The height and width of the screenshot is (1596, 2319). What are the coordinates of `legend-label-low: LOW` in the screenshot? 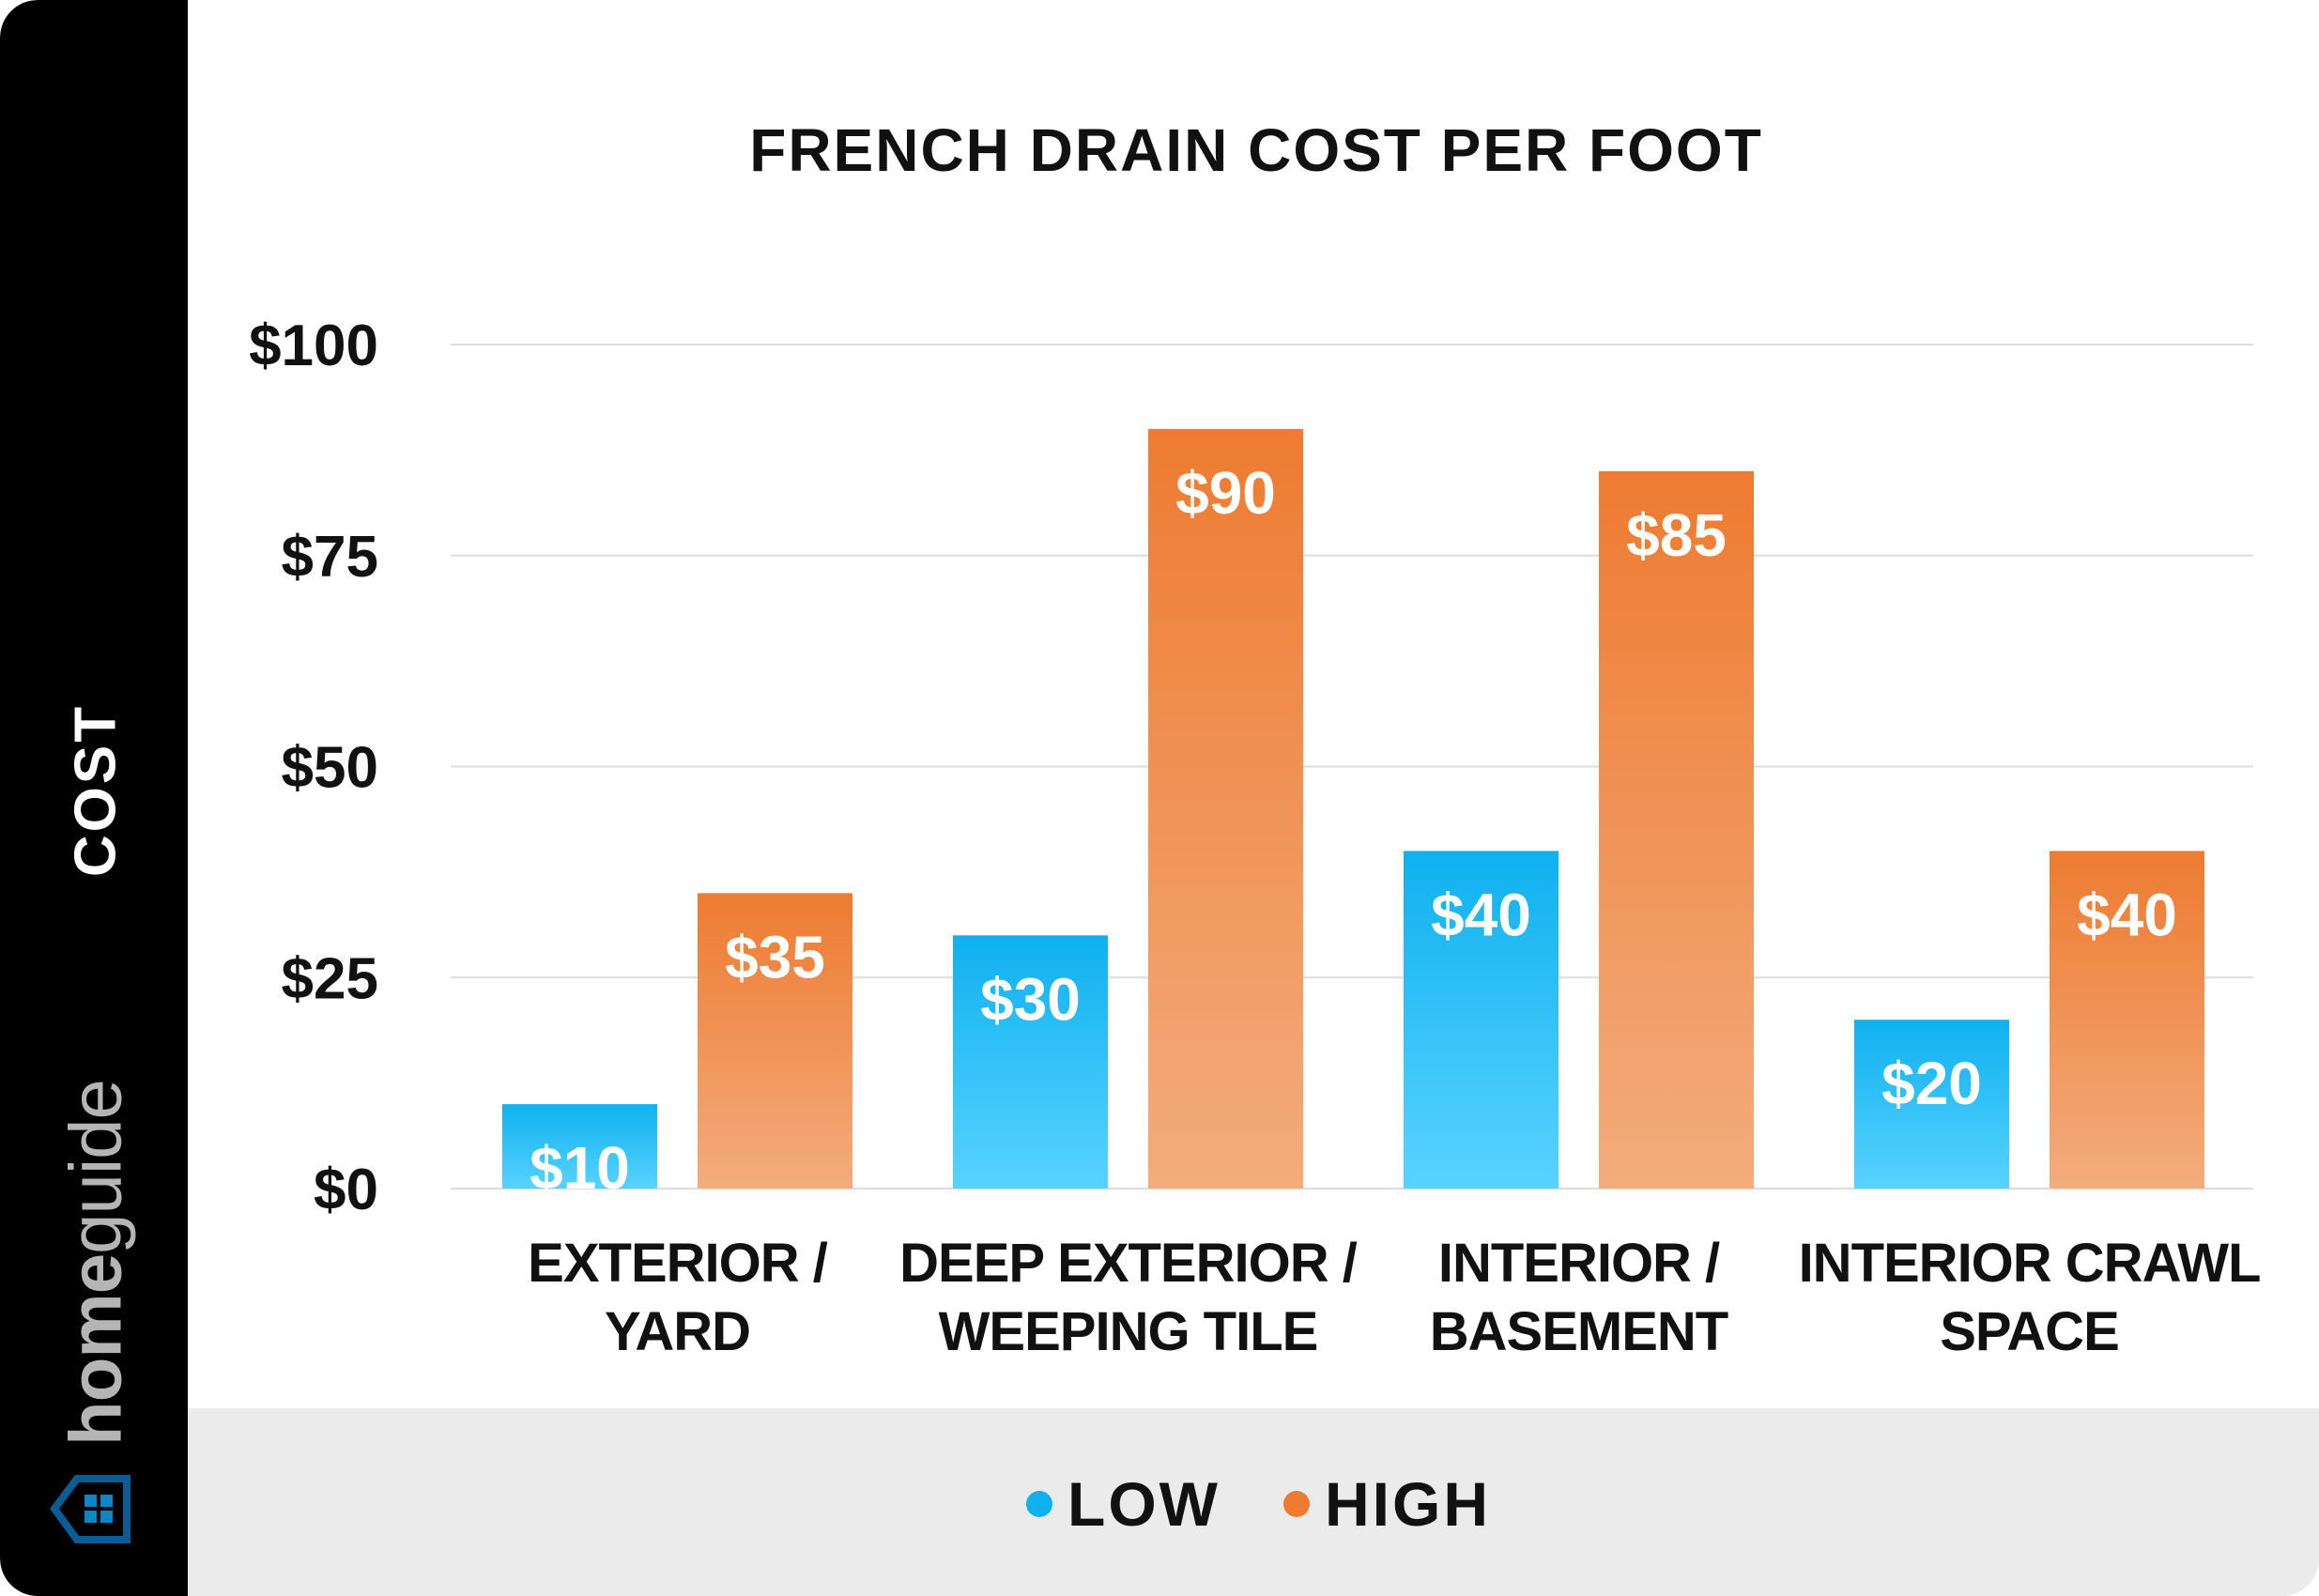 It's located at (1144, 1504).